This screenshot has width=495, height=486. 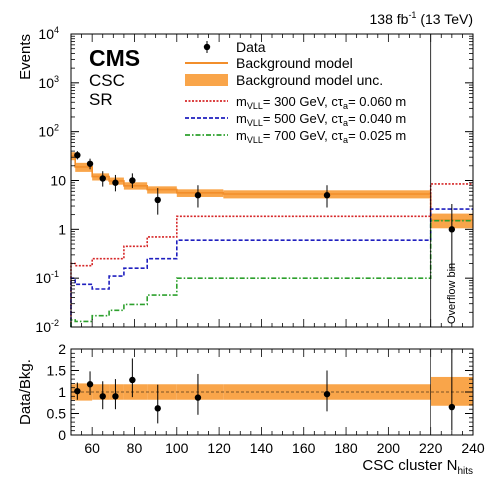 What do you see at coordinates (251, 47) in the screenshot?
I see `legend-data-label: Data` at bounding box center [251, 47].